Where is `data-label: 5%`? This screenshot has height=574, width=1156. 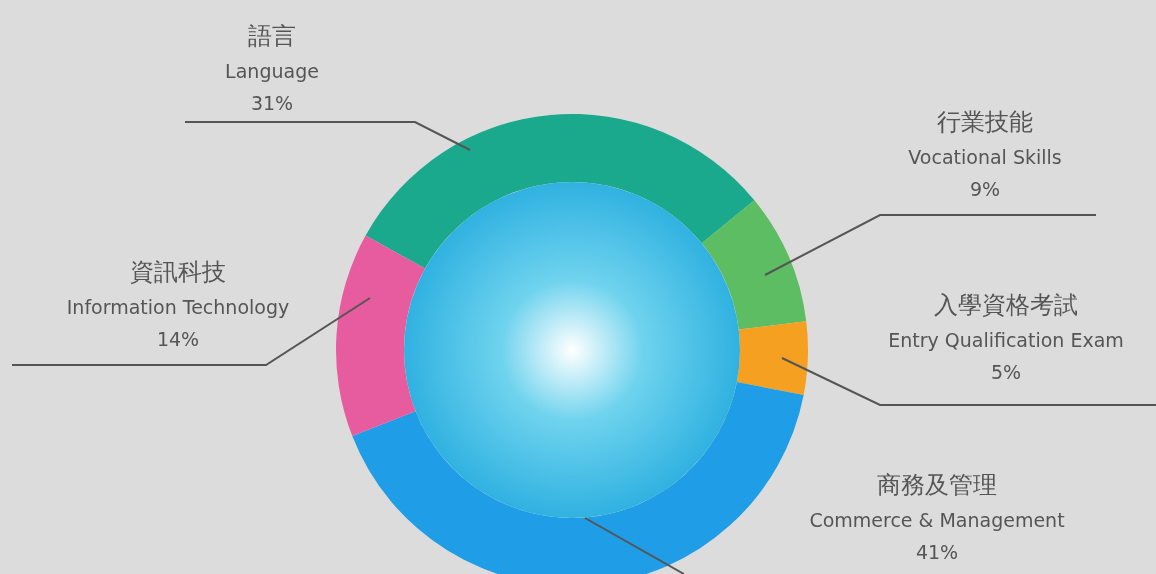
data-label: 5% is located at coordinates (1006, 372).